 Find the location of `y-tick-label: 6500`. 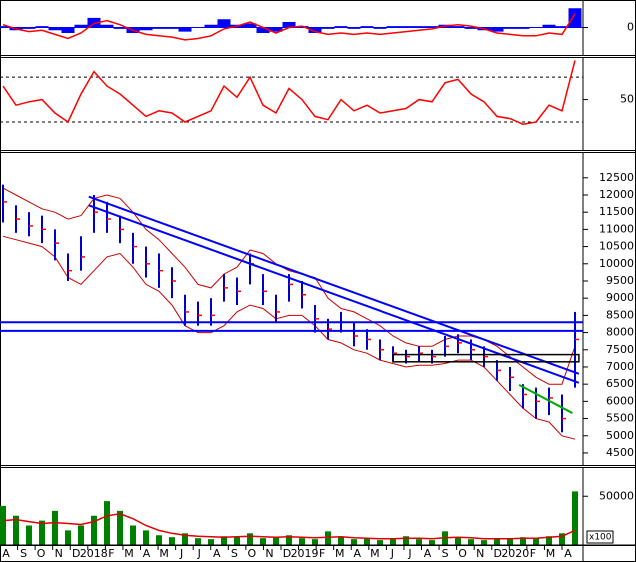

y-tick-label: 6500 is located at coordinates (620, 383).